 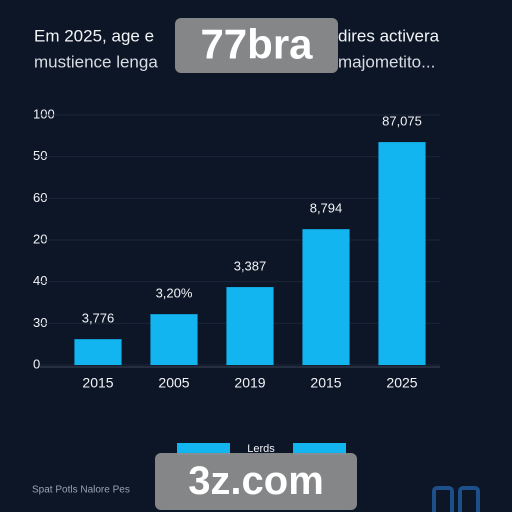 I want to click on annotation: 87,075, so click(x=402, y=121).